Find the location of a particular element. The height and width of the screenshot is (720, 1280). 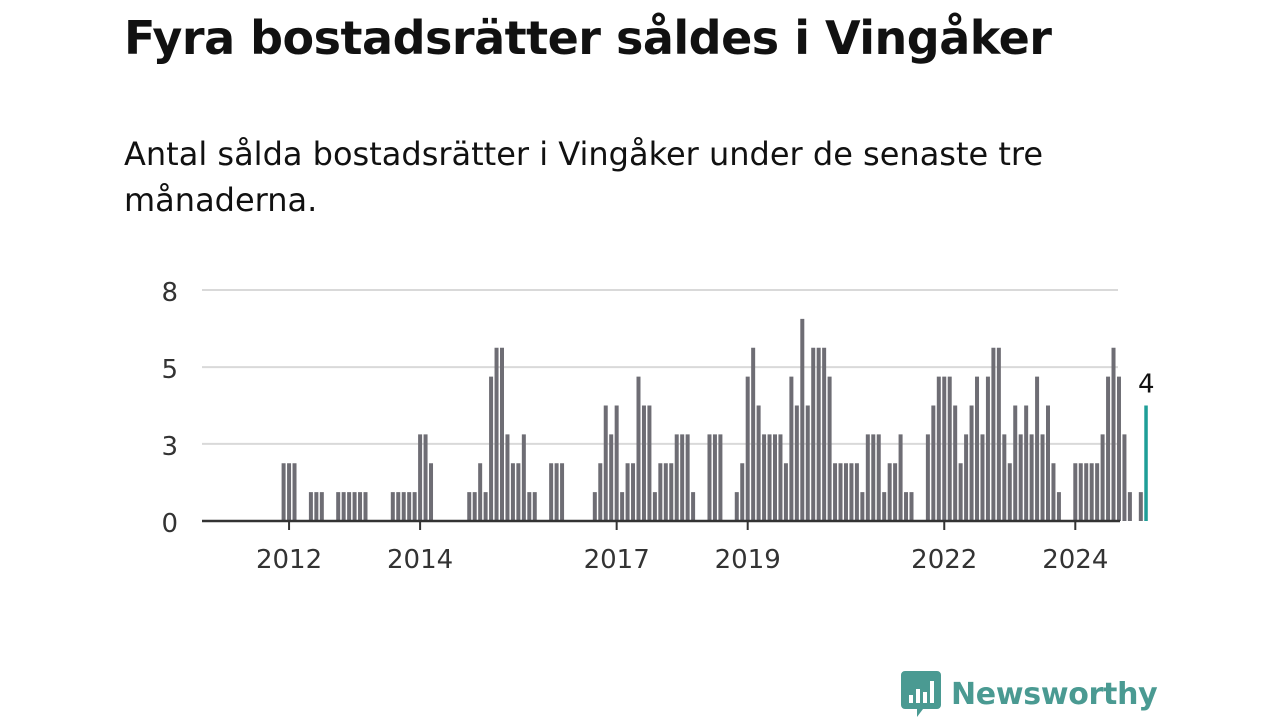

last-value-label: 4 is located at coordinates (1146, 385).